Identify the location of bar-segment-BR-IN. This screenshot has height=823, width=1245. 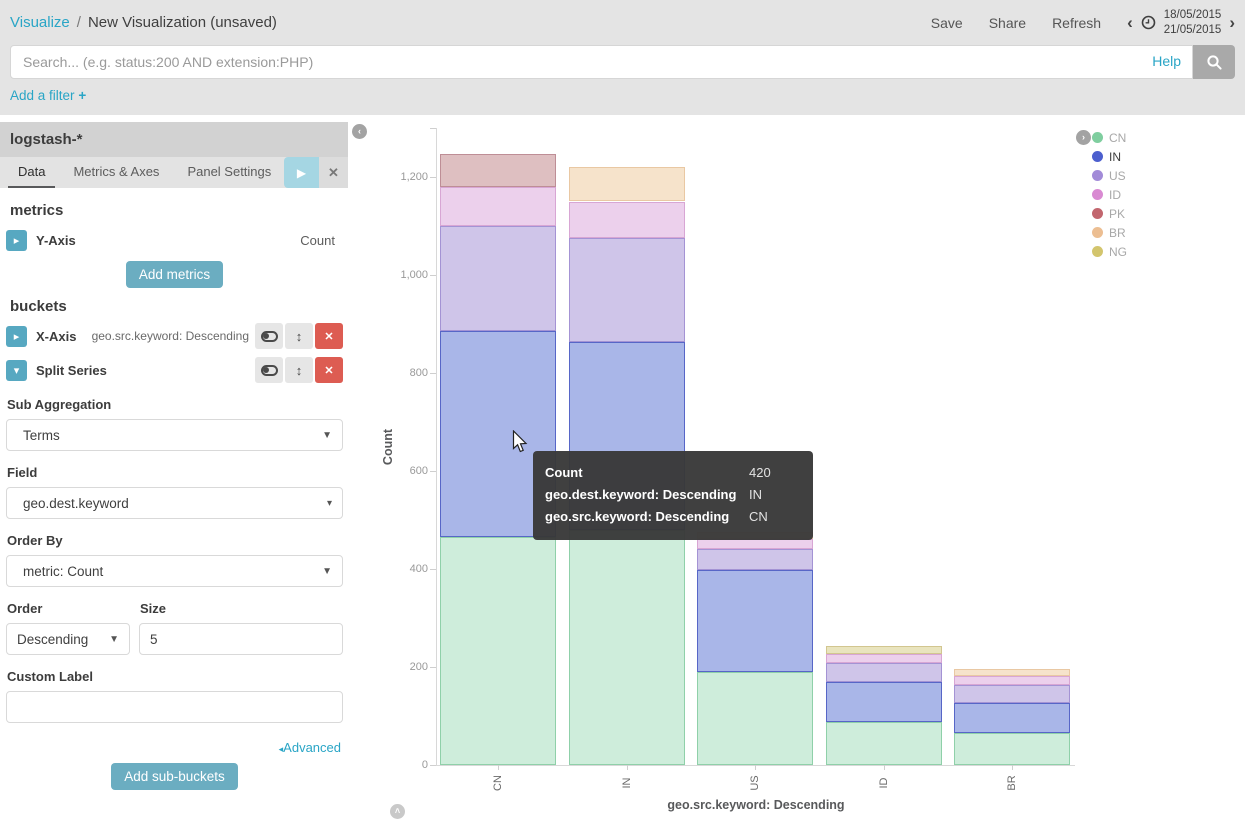
(1012, 718).